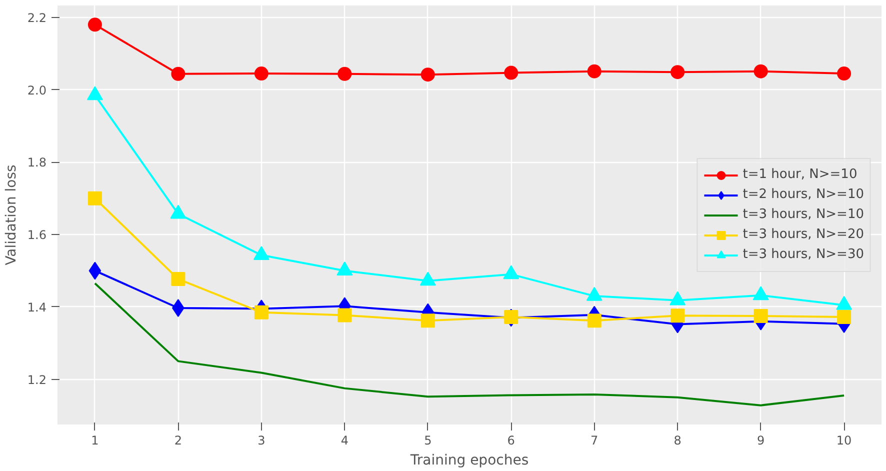 This screenshot has height=471, width=886. I want to click on y-axis-title: Validation loss, so click(11, 215).